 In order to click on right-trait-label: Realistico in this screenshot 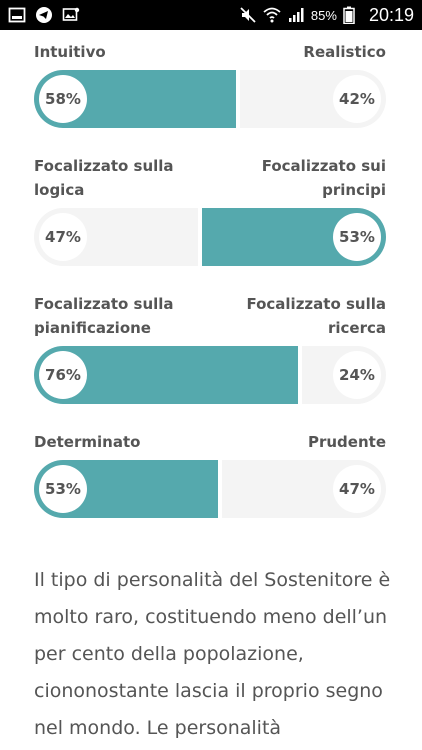, I will do `click(344, 52)`.